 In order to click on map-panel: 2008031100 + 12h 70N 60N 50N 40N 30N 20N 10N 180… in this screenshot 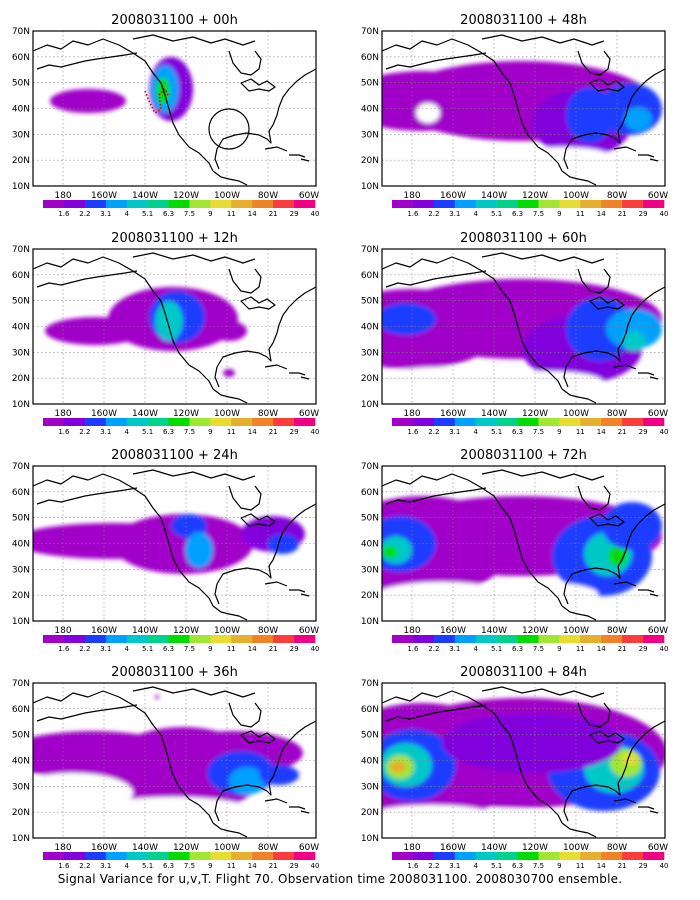, I will do `click(166, 333)`.